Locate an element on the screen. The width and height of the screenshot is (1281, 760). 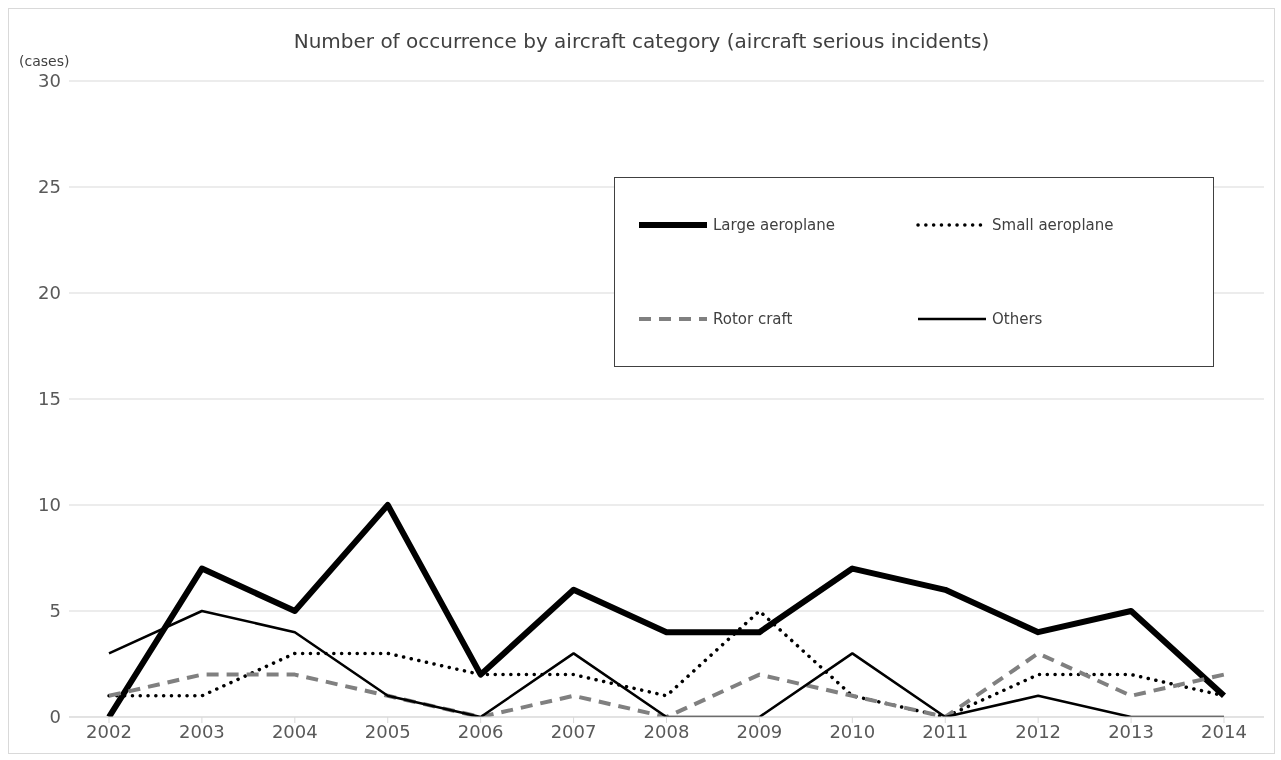
y-tick-label: 0 is located at coordinates (55, 717).